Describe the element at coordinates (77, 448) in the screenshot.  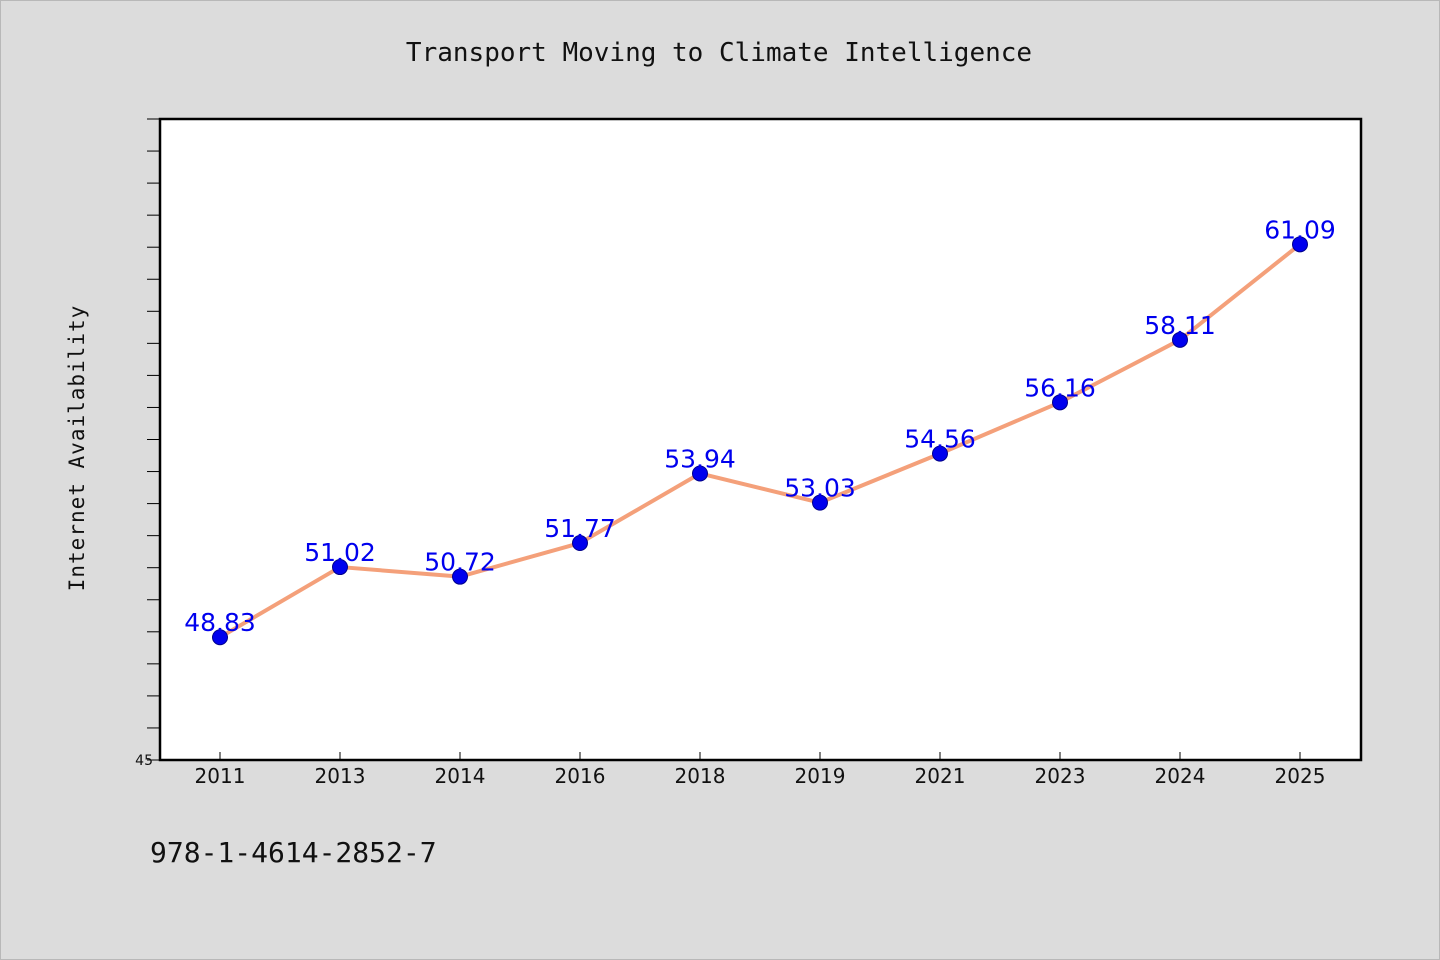
I see `y-axis-label: Internet Availability` at that location.